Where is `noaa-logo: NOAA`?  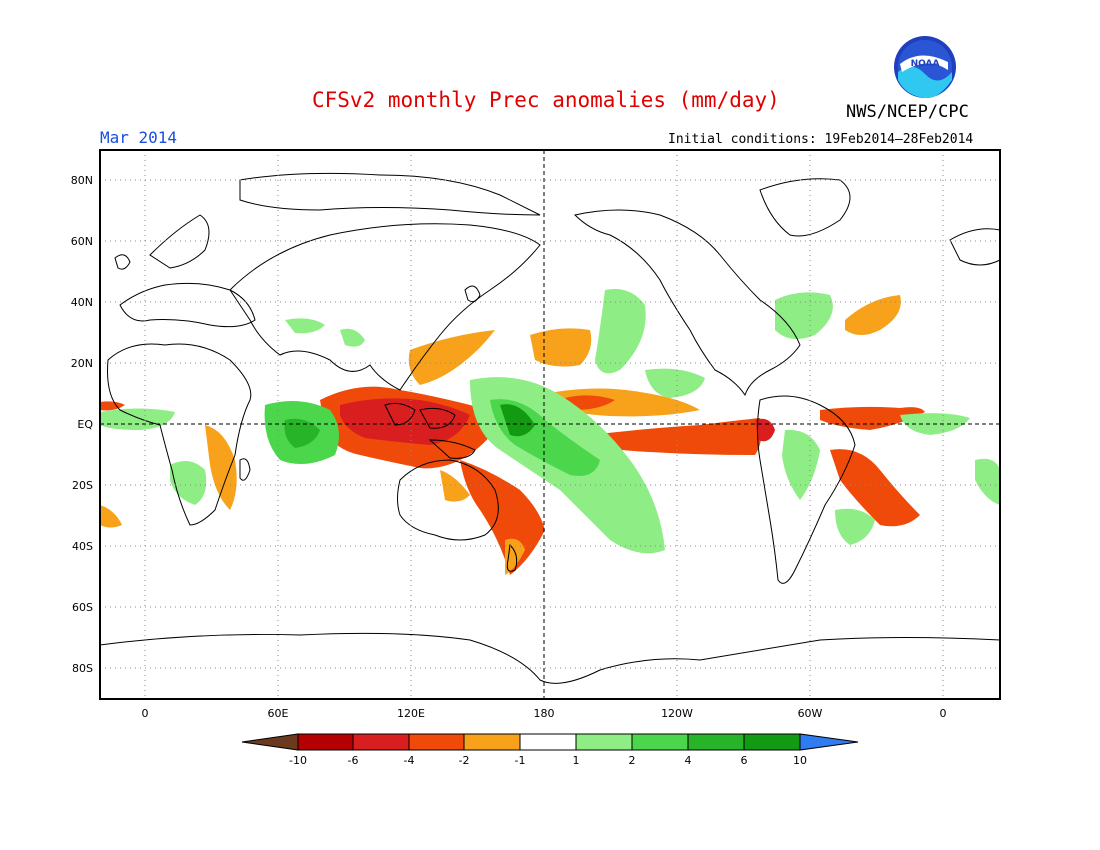
noaa-logo: NOAA is located at coordinates (925, 67).